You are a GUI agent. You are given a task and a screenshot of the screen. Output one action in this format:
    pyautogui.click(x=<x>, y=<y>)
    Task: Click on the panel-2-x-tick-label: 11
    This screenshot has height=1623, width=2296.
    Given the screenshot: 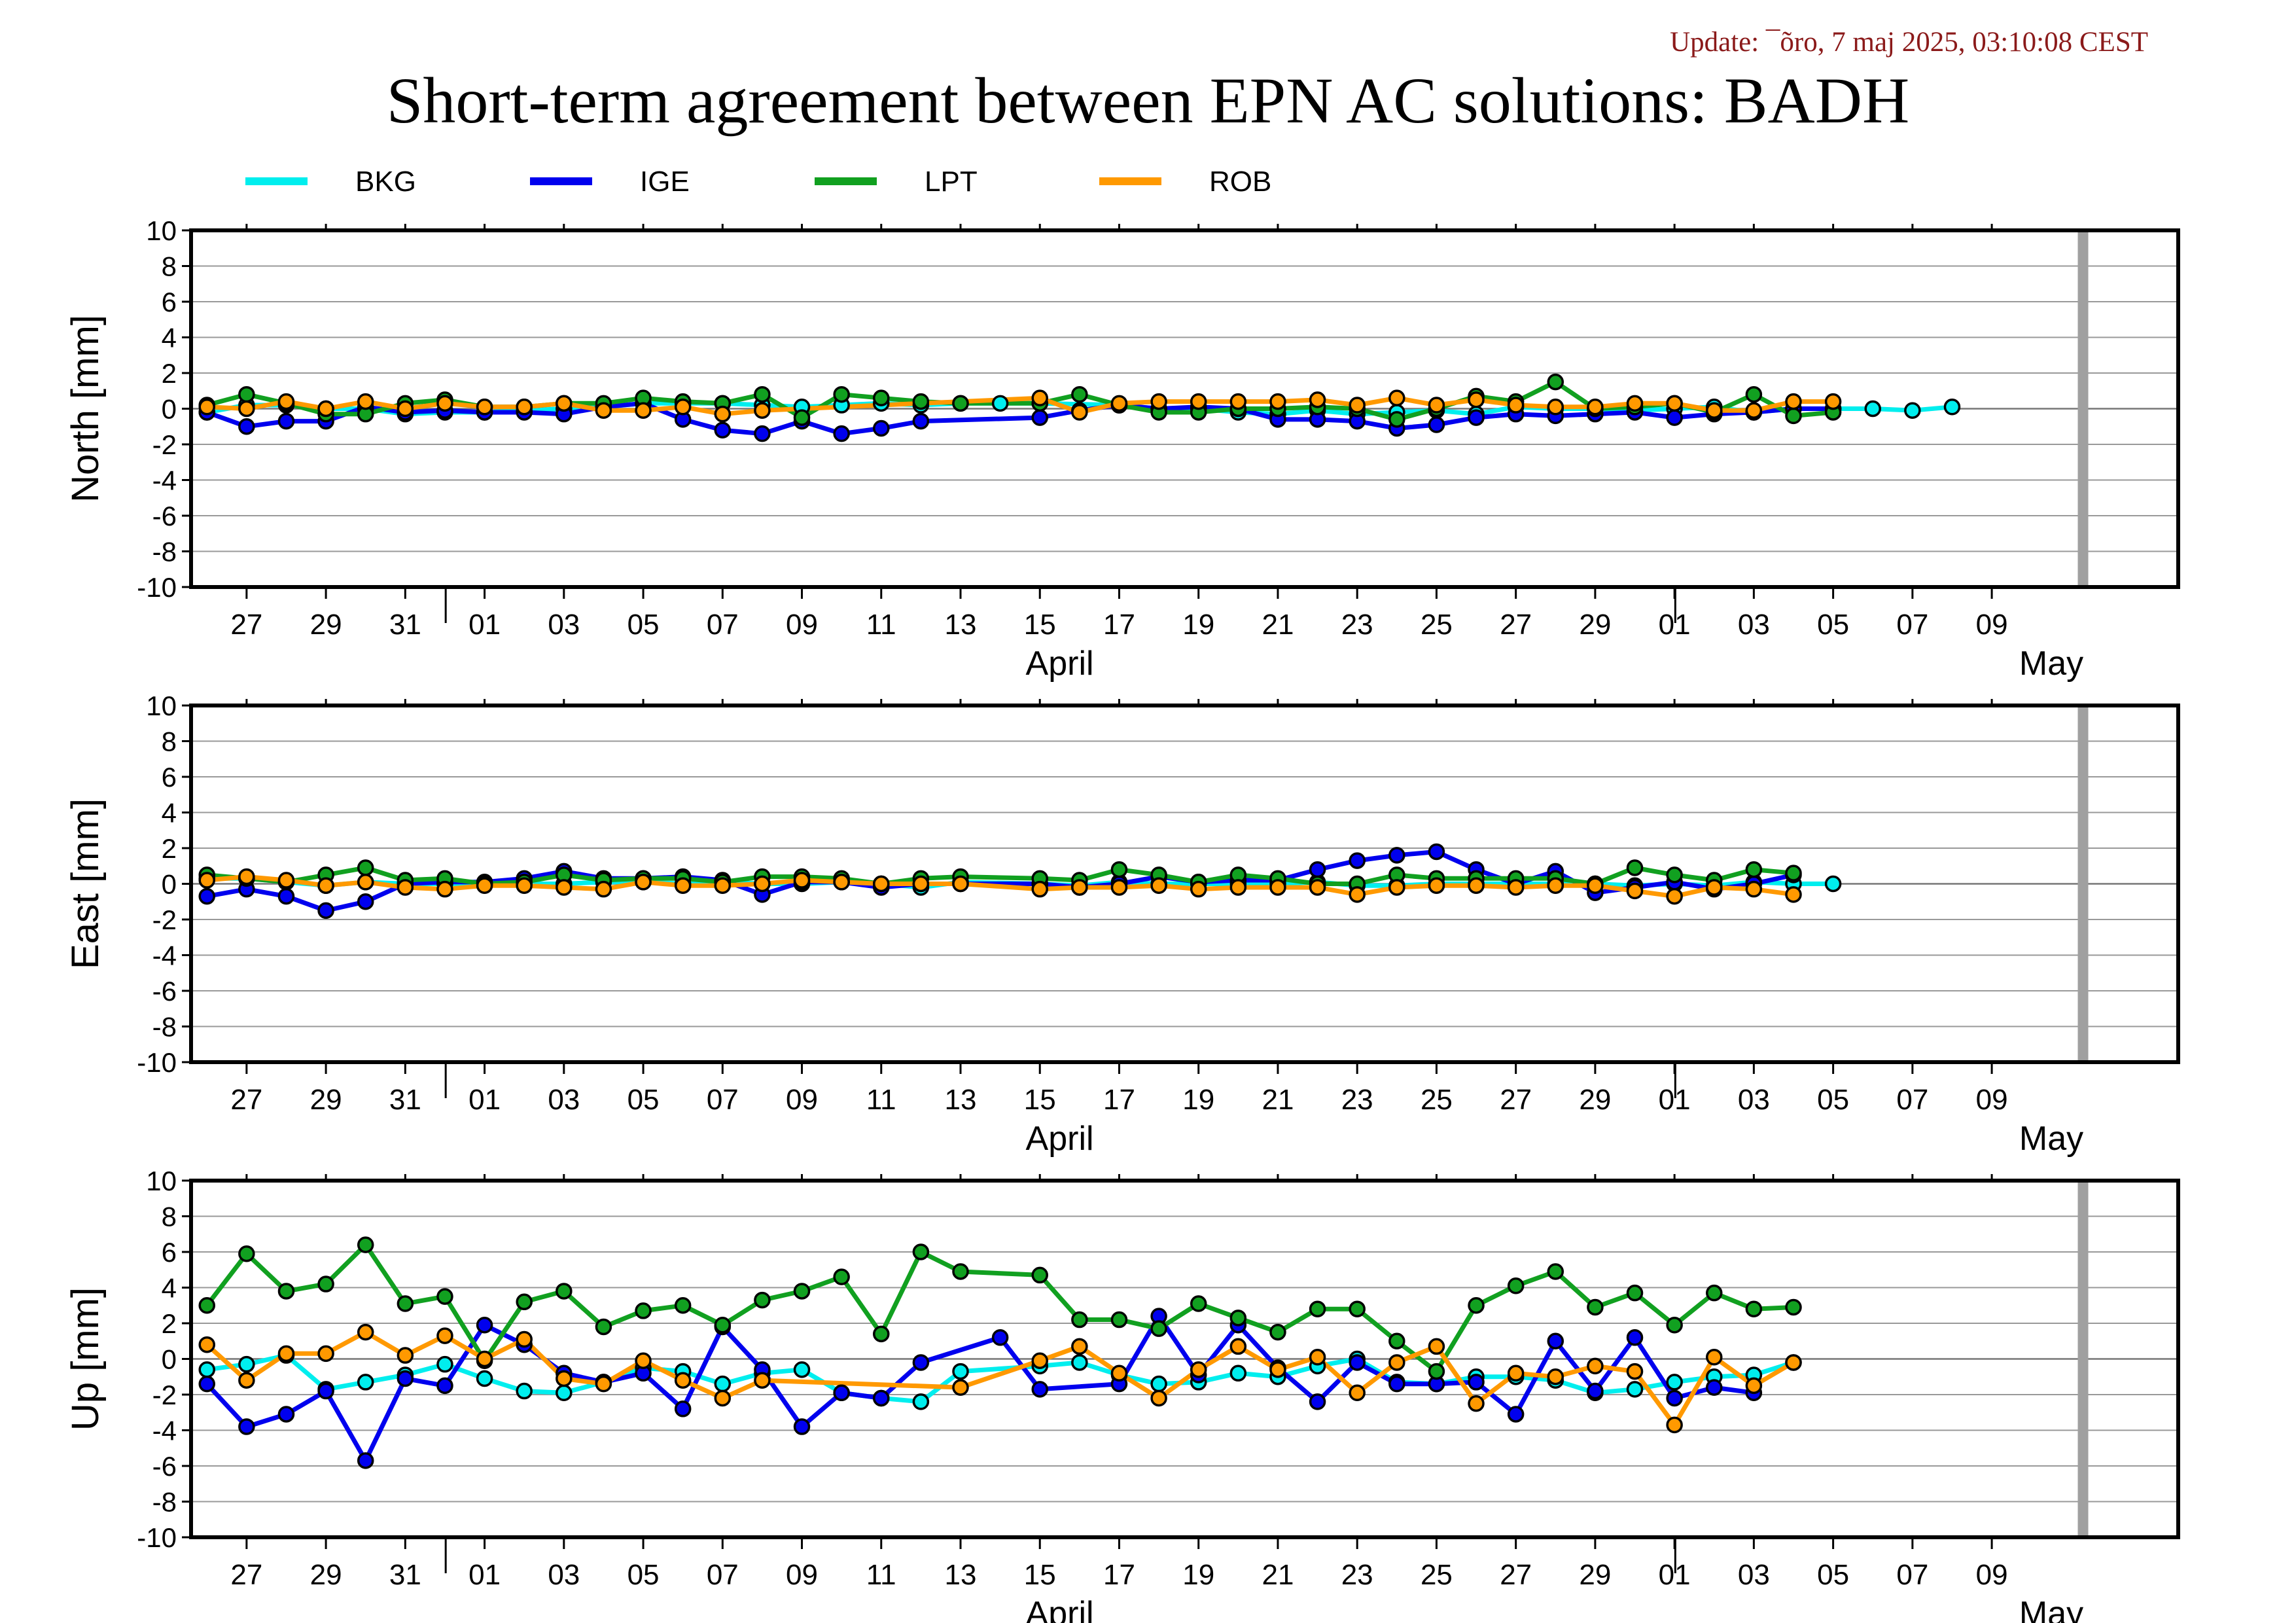 What is the action you would take?
    pyautogui.click(x=881, y=1100)
    